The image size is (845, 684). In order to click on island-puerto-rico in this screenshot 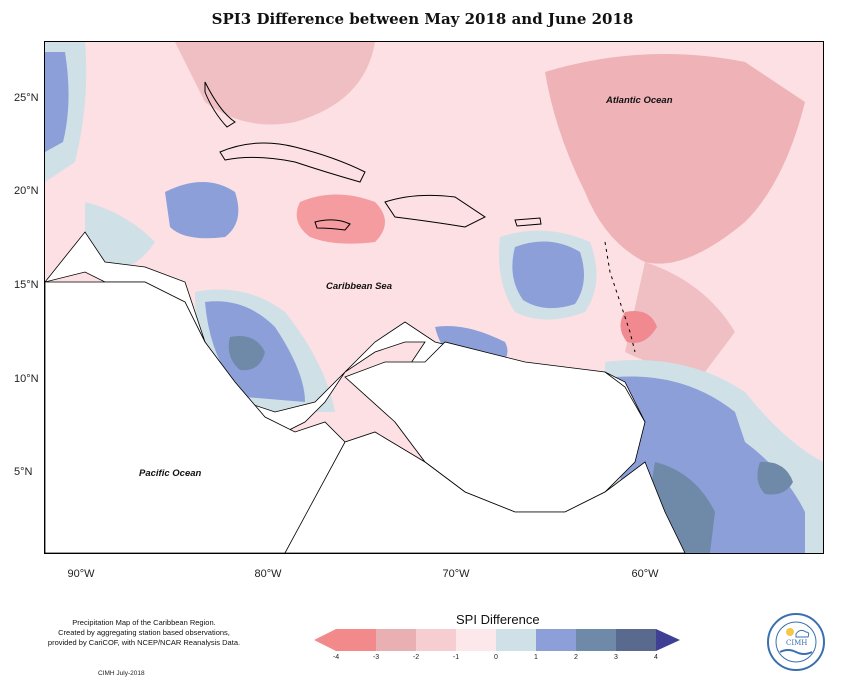, I will do `click(528, 222)`.